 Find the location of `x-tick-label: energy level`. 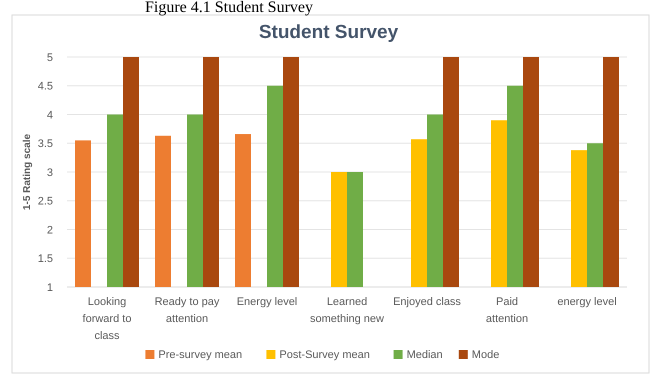

x-tick-label: energy level is located at coordinates (587, 302).